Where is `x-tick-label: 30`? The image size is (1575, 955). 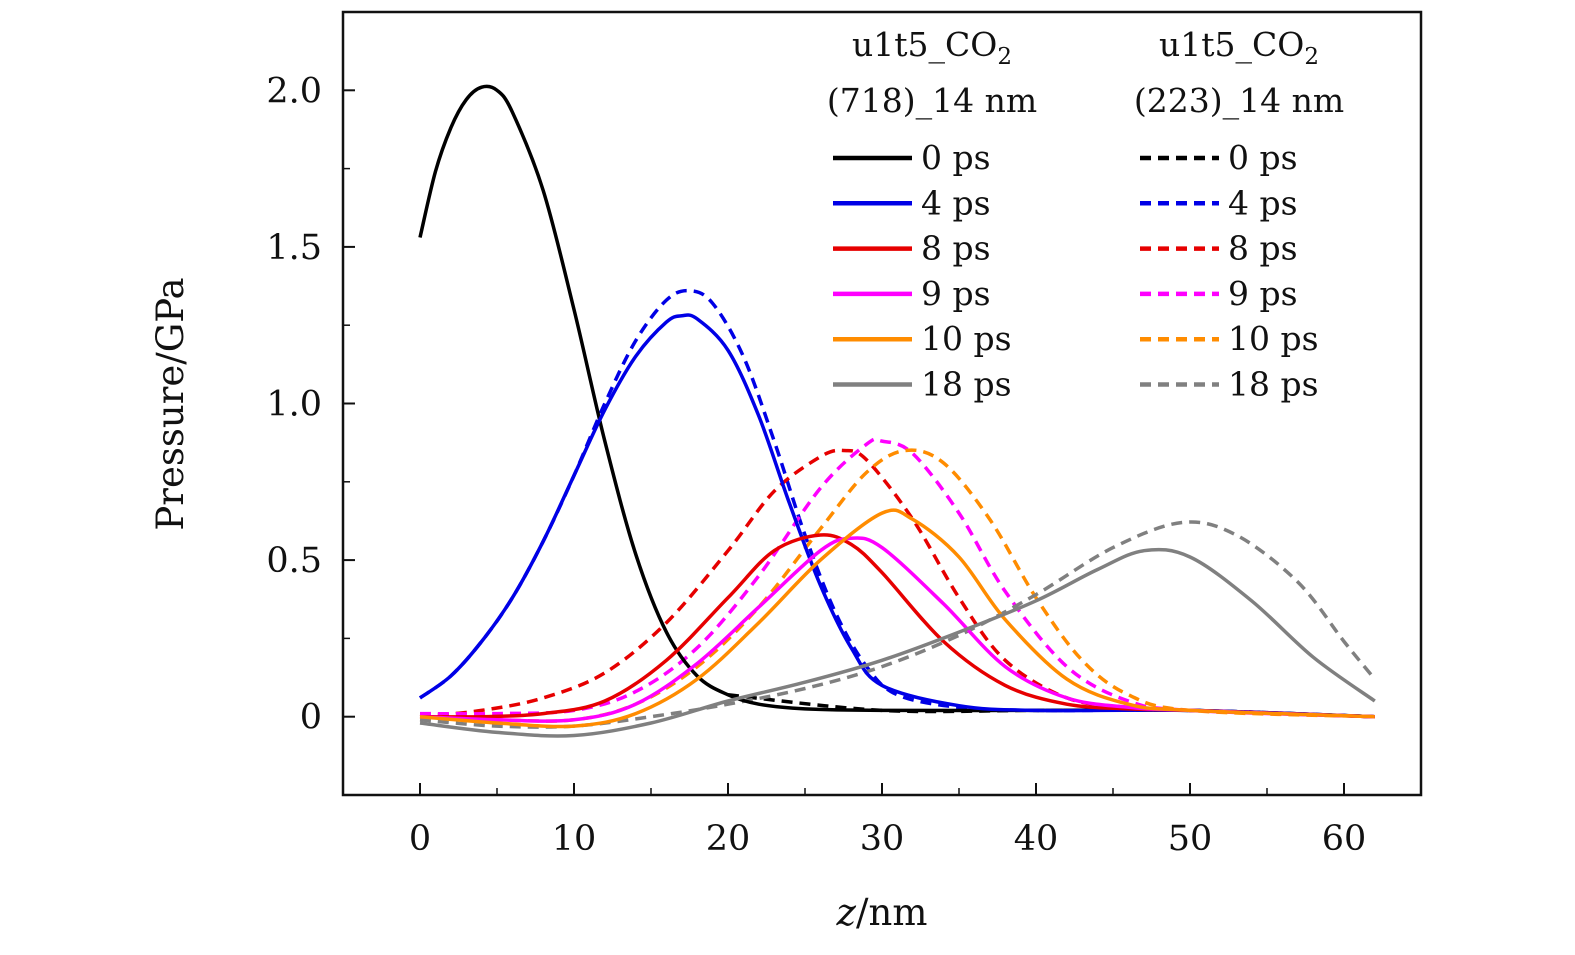 x-tick-label: 30 is located at coordinates (882, 839).